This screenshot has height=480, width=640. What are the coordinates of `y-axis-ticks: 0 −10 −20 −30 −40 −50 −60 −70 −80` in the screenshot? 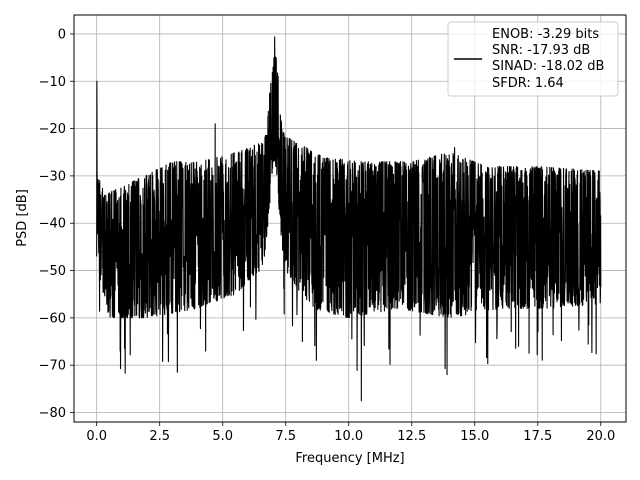 It's located at (56, 224).